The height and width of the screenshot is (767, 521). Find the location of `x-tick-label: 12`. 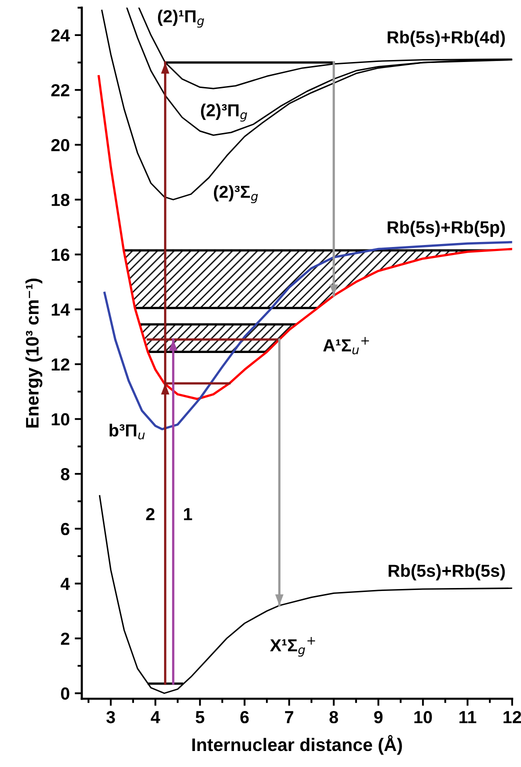

x-tick-label: 12 is located at coordinates (512, 717).